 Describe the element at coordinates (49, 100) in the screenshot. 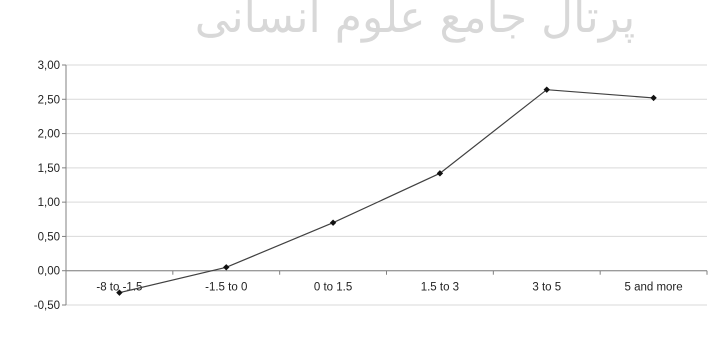

I see `y-tick-label: 2,50` at that location.